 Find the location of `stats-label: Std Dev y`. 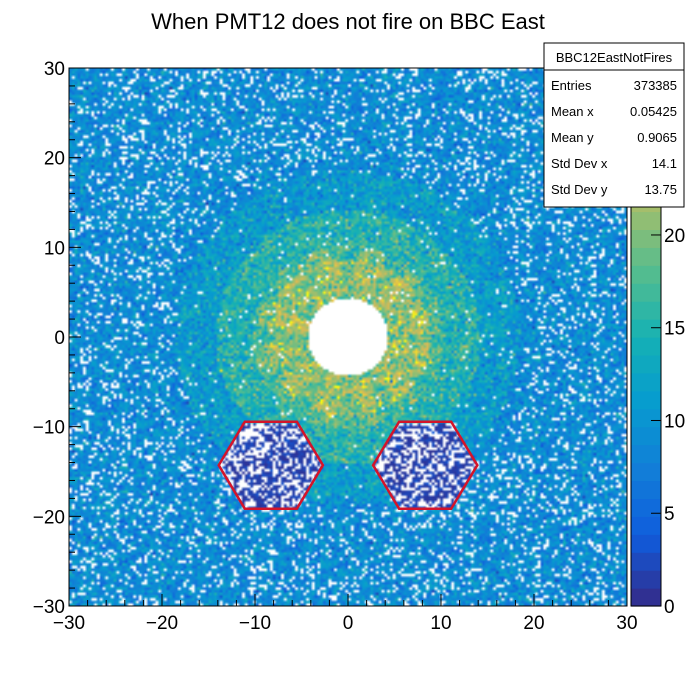

stats-label: Std Dev y is located at coordinates (579, 189).